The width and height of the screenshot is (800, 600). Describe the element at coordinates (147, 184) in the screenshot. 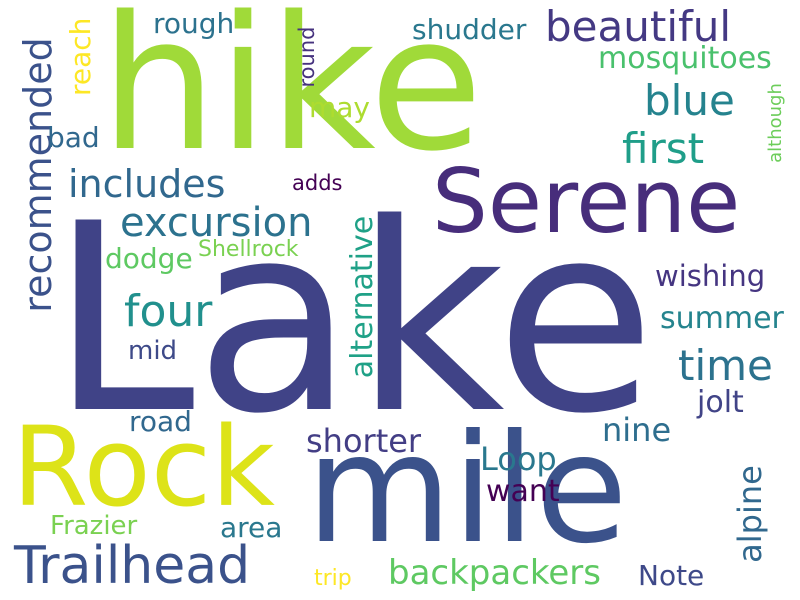

I see `word-includes: includes` at that location.